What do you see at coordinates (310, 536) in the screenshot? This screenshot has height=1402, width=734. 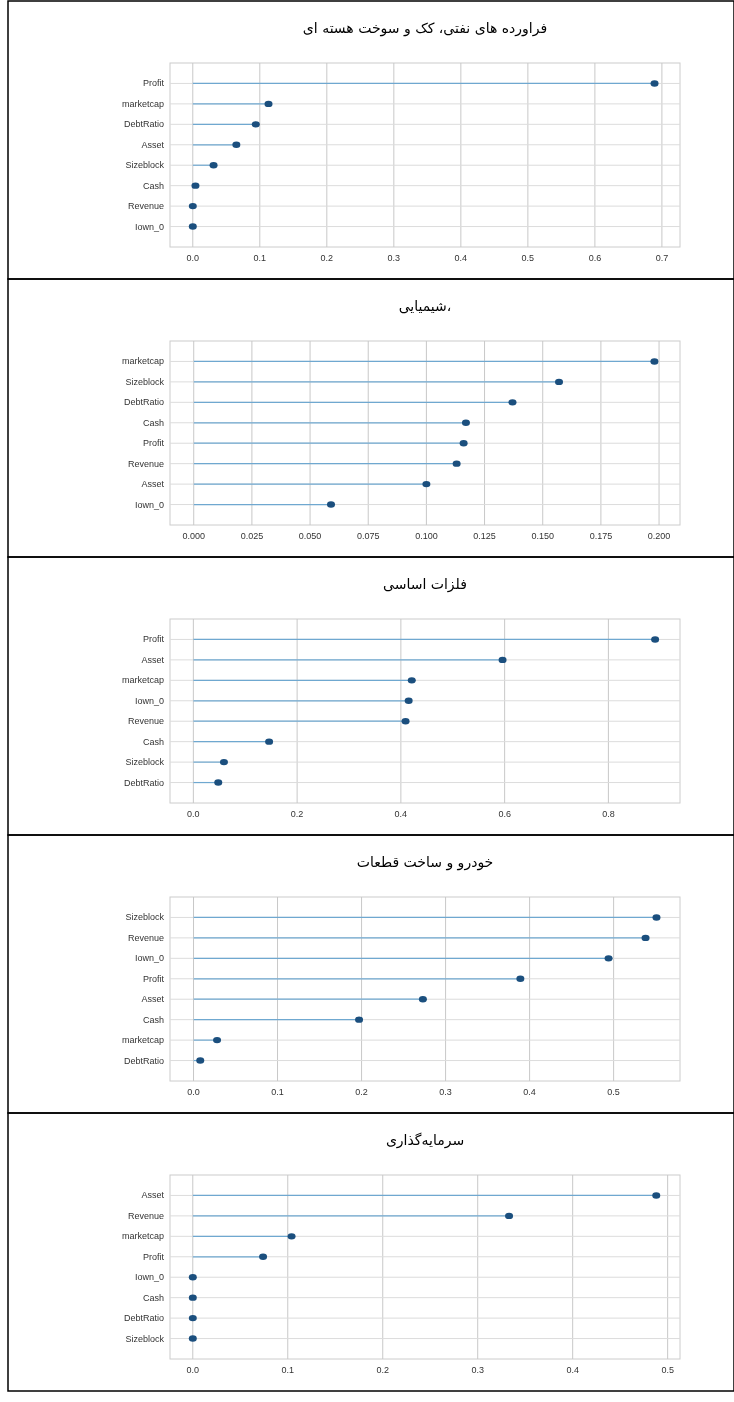 I see `x-tick-label: 0.050` at bounding box center [310, 536].